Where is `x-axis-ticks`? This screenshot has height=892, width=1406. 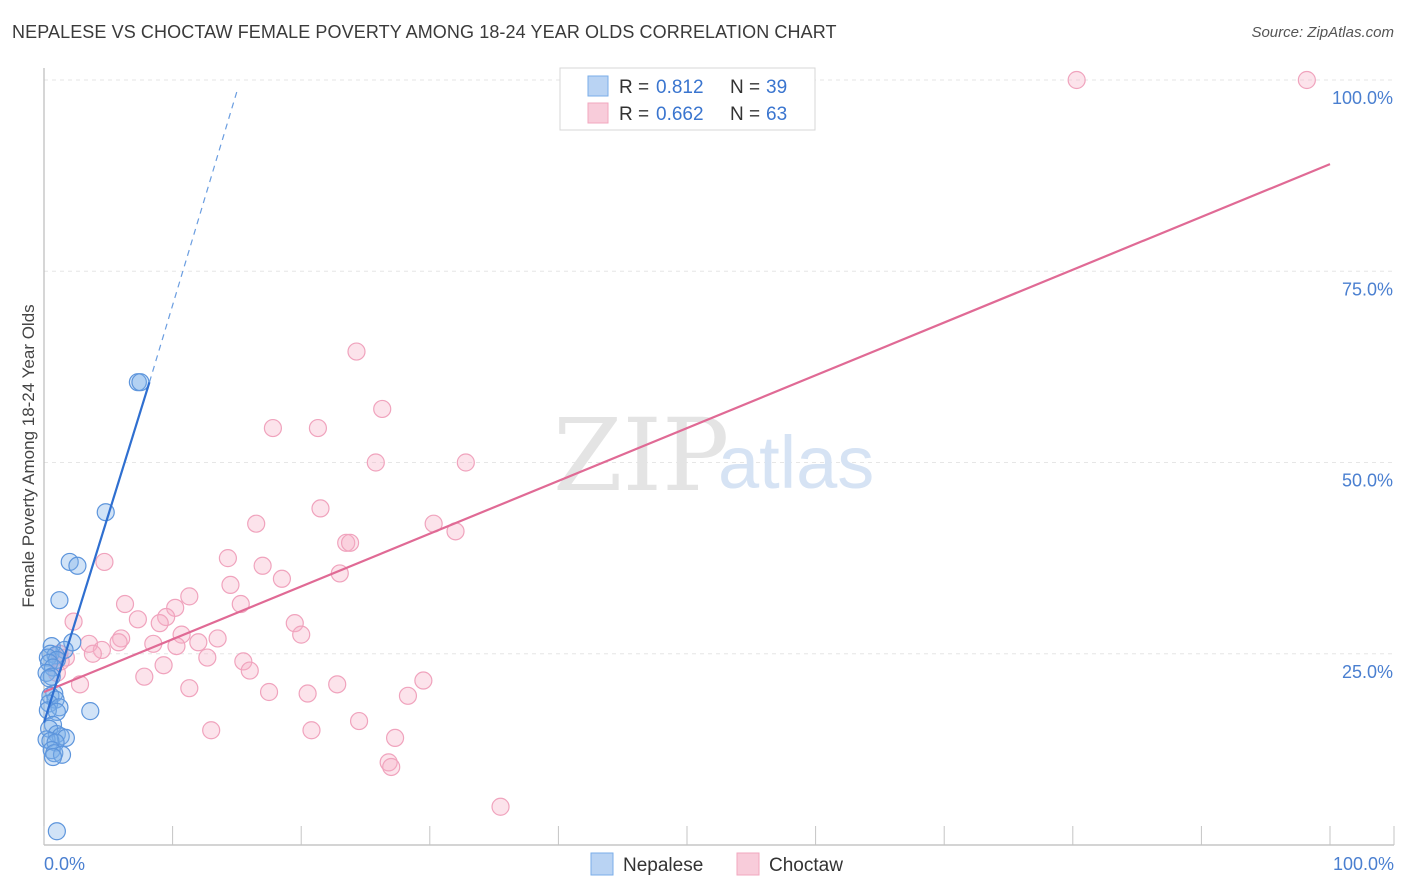 x-axis-ticks is located at coordinates (719, 835).